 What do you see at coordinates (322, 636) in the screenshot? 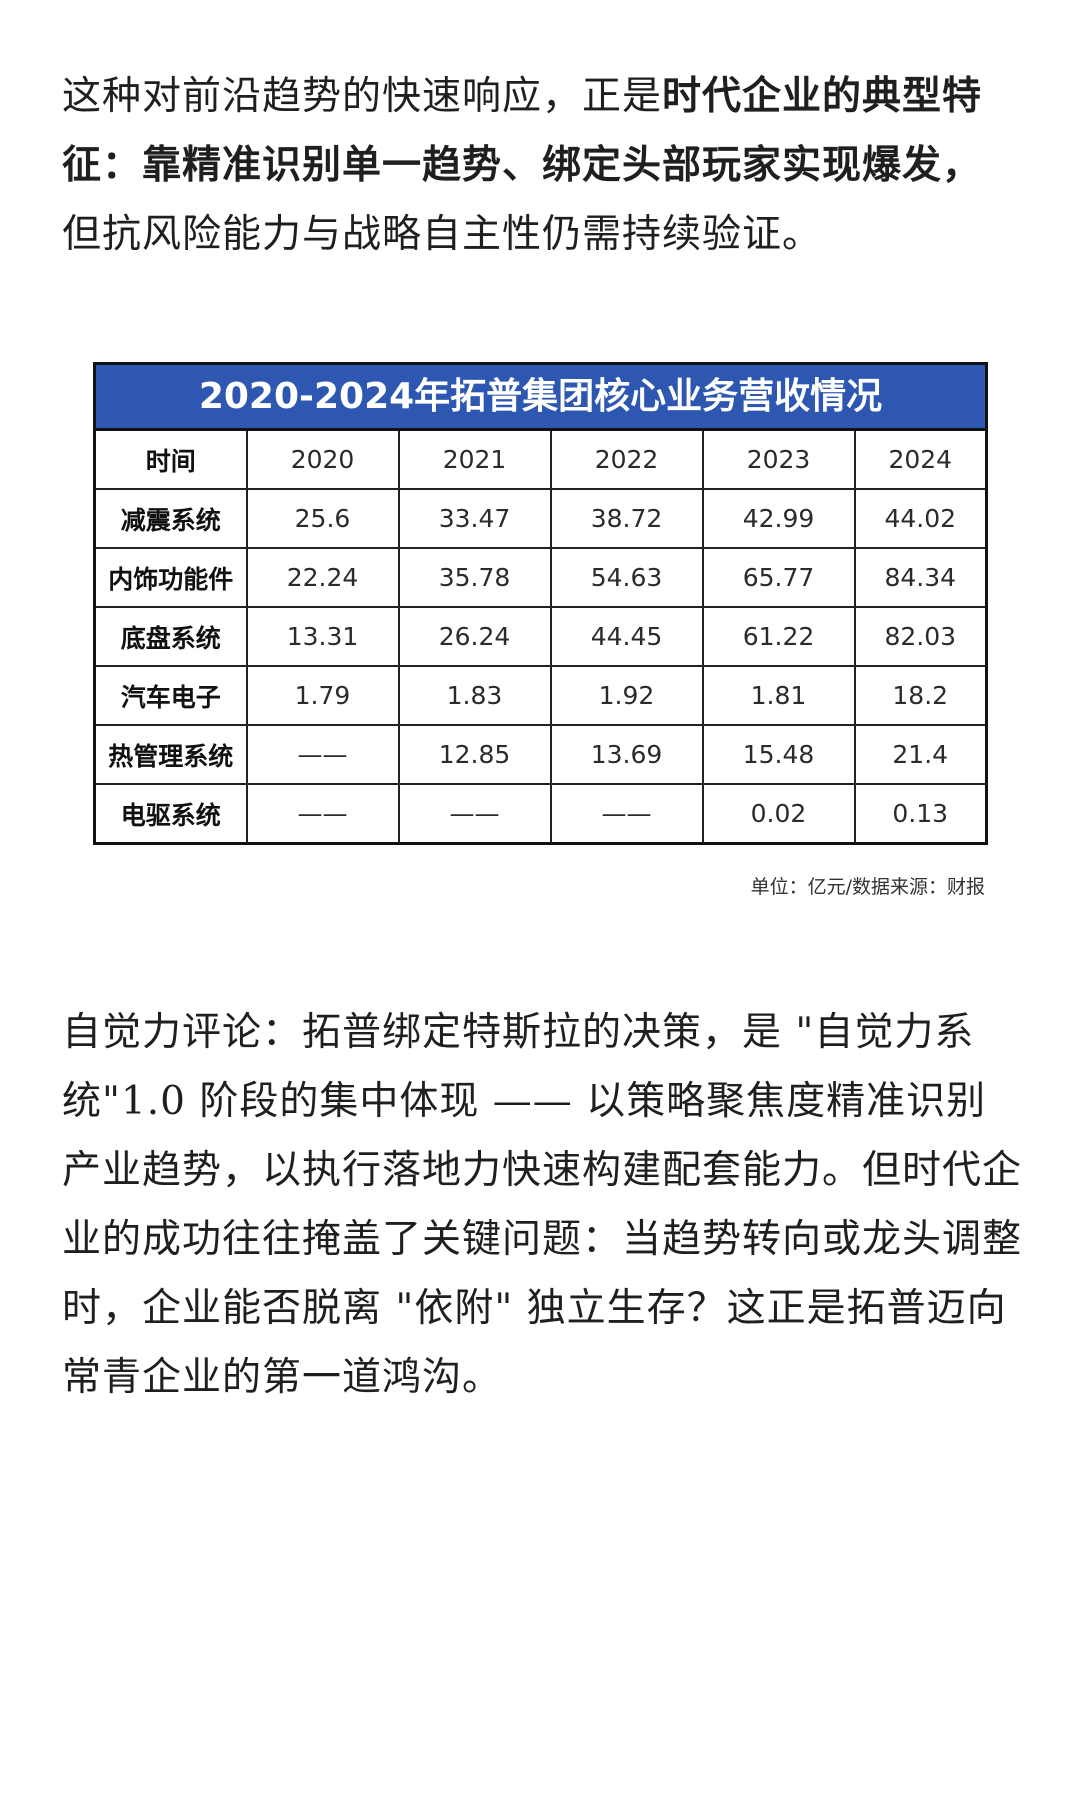
I see `table-cell: 13.31` at bounding box center [322, 636].